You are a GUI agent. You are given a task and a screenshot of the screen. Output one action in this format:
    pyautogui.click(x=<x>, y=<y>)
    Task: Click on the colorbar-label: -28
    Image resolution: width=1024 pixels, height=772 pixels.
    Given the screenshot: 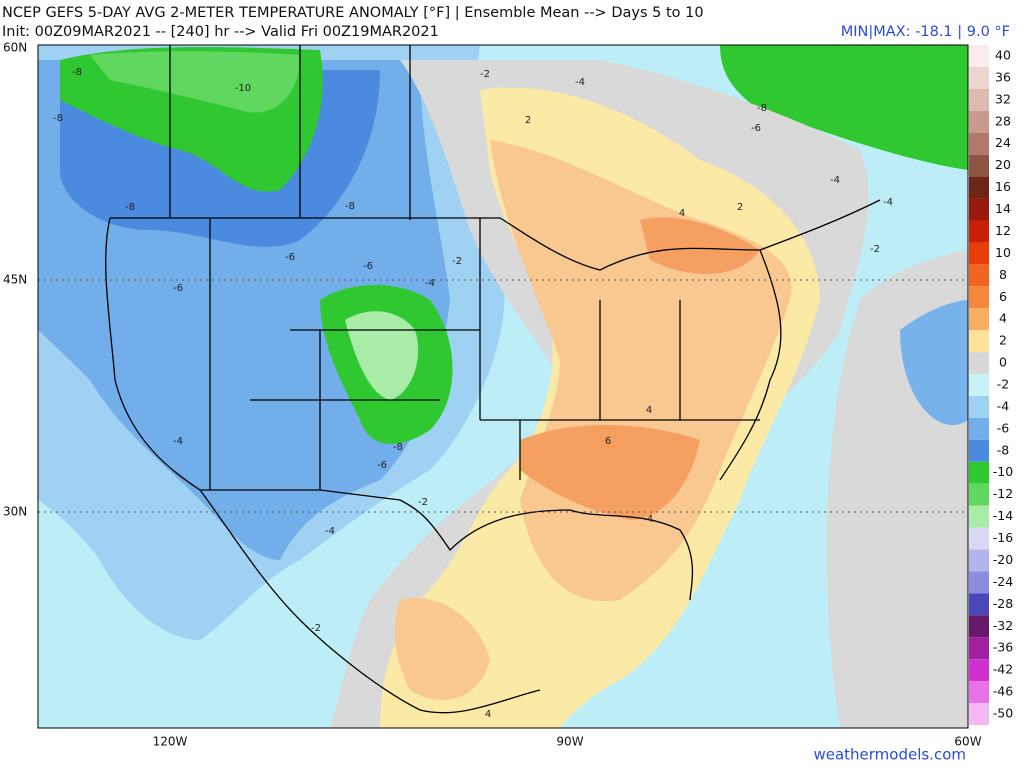 What is the action you would take?
    pyautogui.click(x=1003, y=603)
    